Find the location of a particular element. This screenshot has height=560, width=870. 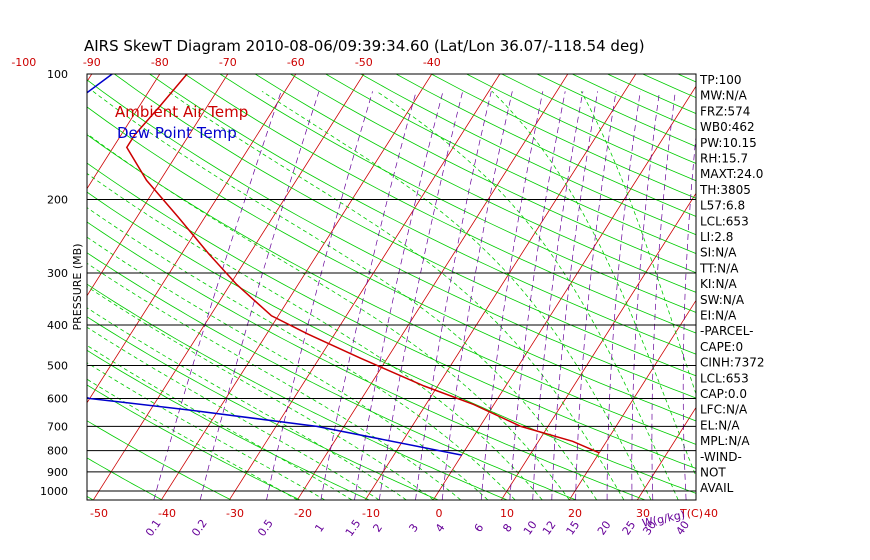

stability-index: PW:10.15 is located at coordinates (728, 143).